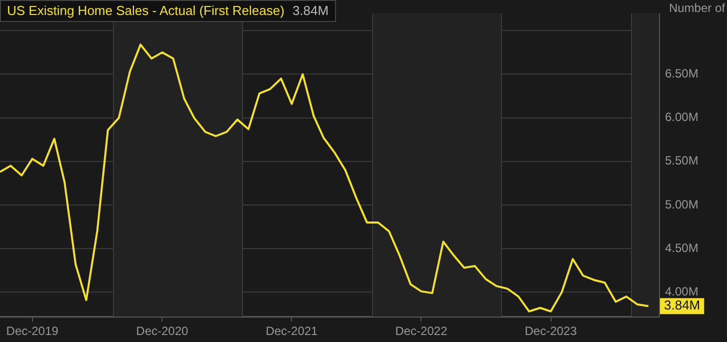 The image size is (727, 342). What do you see at coordinates (681, 161) in the screenshot?
I see `y-tick-label: 5.50M` at bounding box center [681, 161].